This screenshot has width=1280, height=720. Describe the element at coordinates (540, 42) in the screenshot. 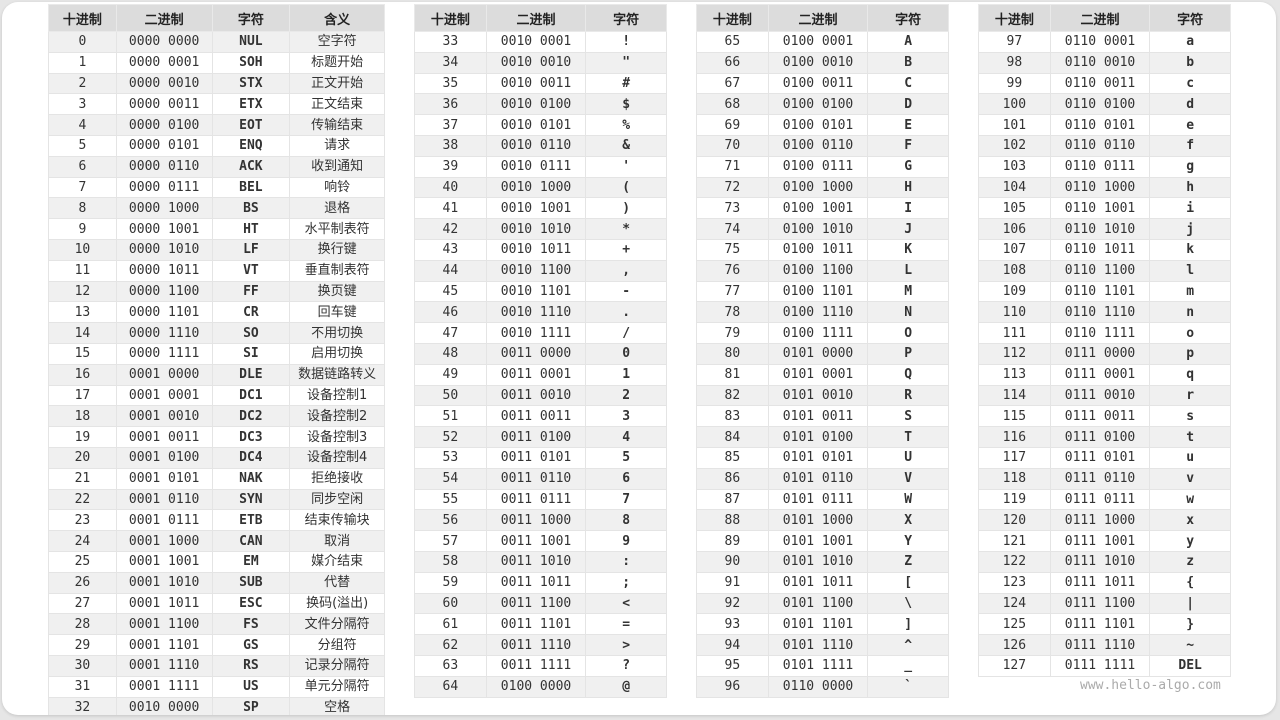

I see `table-row: 33 0010 0001!` at that location.